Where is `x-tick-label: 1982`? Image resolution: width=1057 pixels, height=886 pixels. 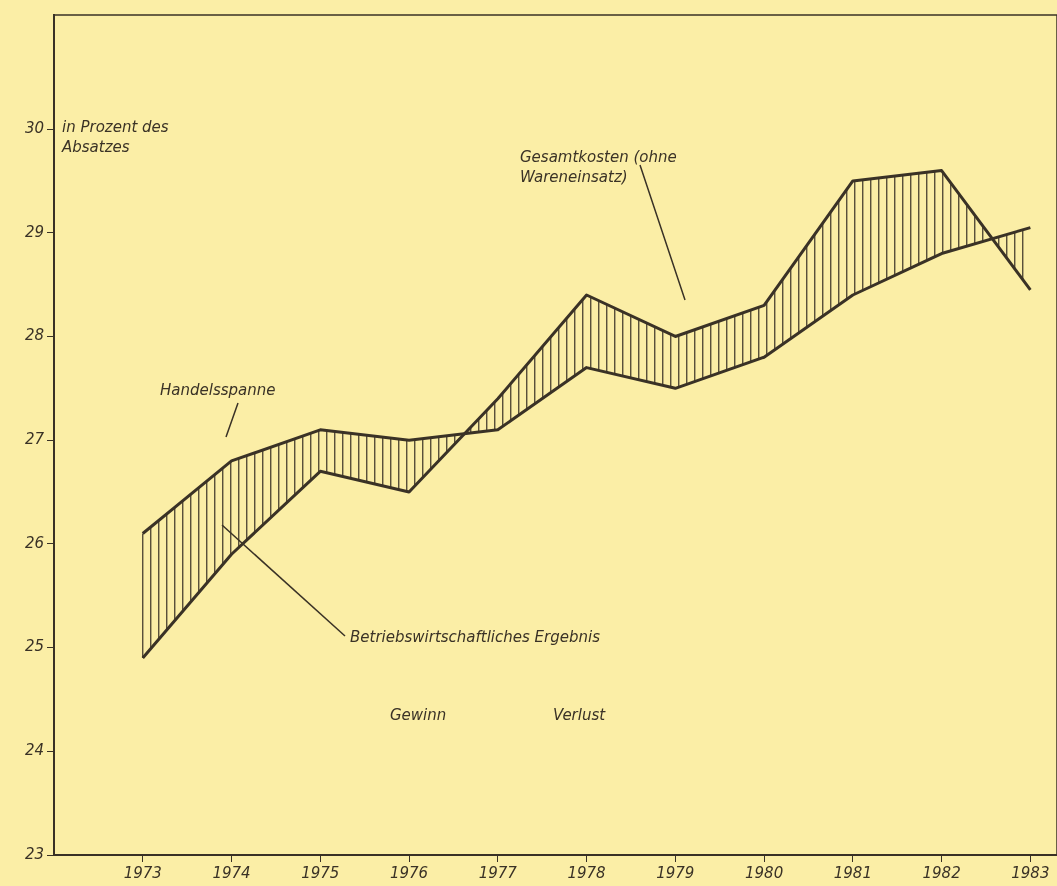 x-tick-label: 1982 is located at coordinates (941, 872).